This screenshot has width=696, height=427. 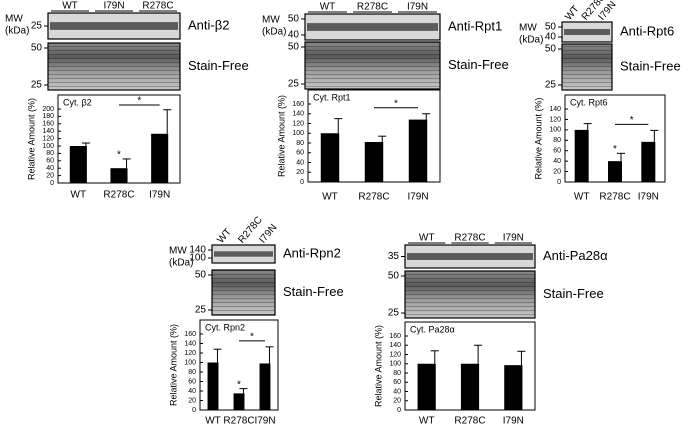 What do you see at coordinates (77, 102) in the screenshot?
I see `chart-title: Cyt. β2` at bounding box center [77, 102].